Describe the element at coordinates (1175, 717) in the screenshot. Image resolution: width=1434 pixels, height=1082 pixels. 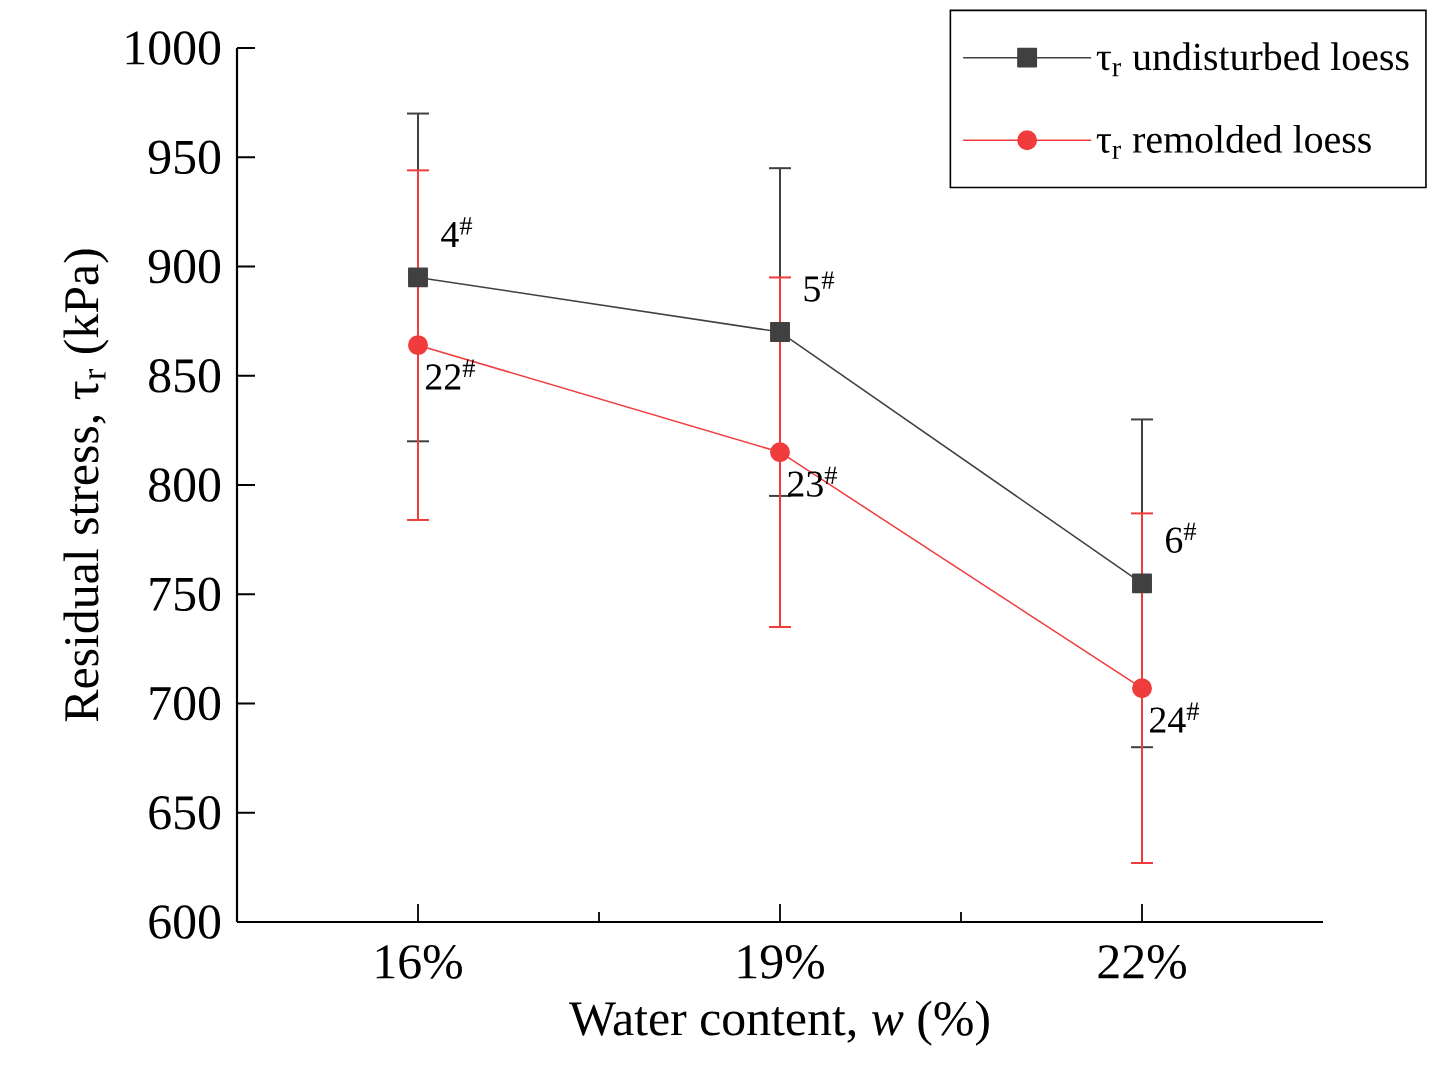
I see `annotation: 24$^{#}$` at that location.